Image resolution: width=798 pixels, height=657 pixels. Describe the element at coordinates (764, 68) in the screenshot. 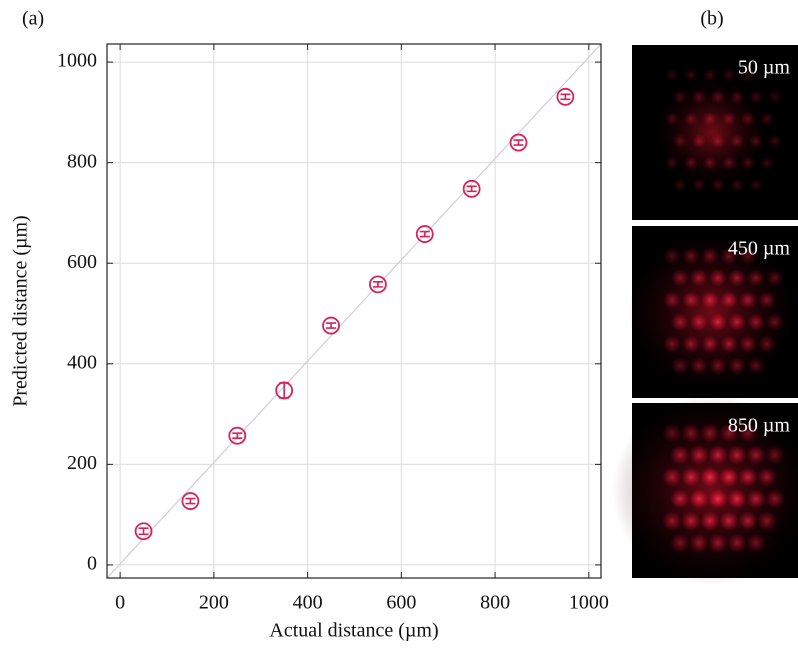

I see `image-label: 50 µm` at that location.